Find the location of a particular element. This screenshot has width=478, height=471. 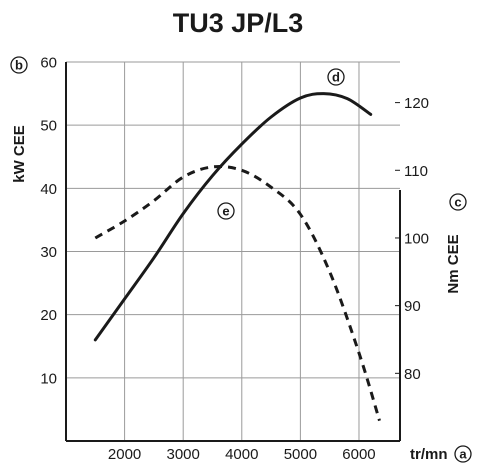

marker-c-label: c is located at coordinates (457, 202).